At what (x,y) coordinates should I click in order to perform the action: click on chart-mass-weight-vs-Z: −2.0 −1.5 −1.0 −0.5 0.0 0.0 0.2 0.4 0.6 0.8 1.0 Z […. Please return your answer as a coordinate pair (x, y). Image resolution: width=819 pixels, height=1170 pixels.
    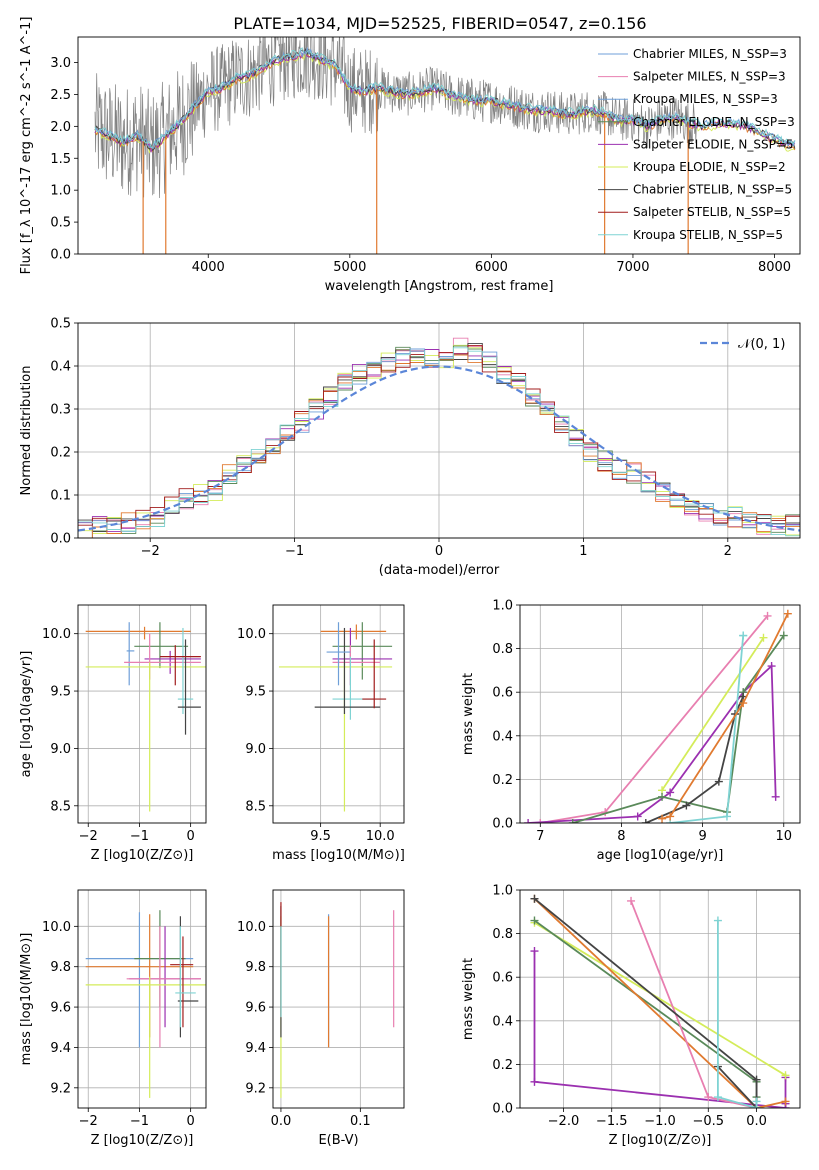
    Looking at the image, I should click on (631, 1016).